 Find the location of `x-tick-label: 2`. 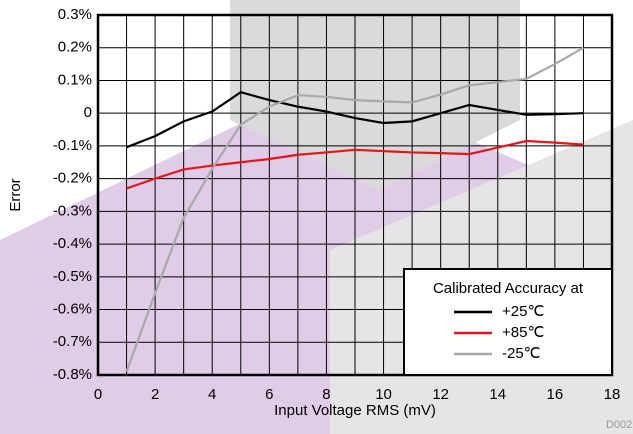

x-tick-label: 2 is located at coordinates (155, 394).